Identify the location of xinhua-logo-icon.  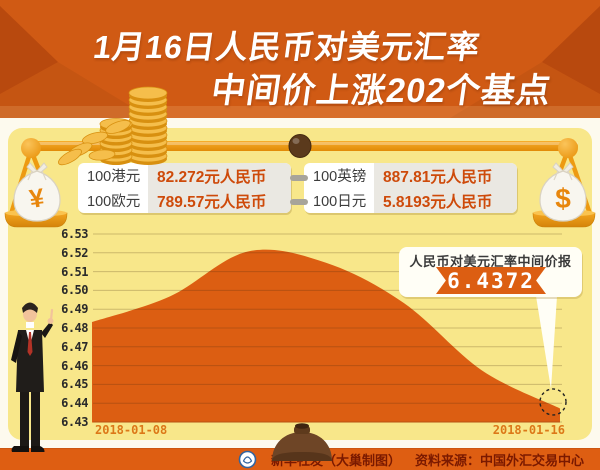
(247, 459).